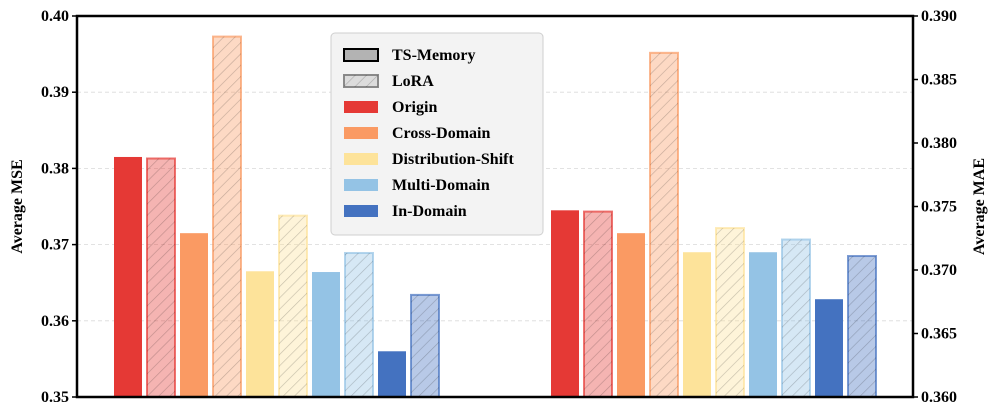  Describe the element at coordinates (939, 207) in the screenshot. I see `right-tick-label: 0.375` at that location.